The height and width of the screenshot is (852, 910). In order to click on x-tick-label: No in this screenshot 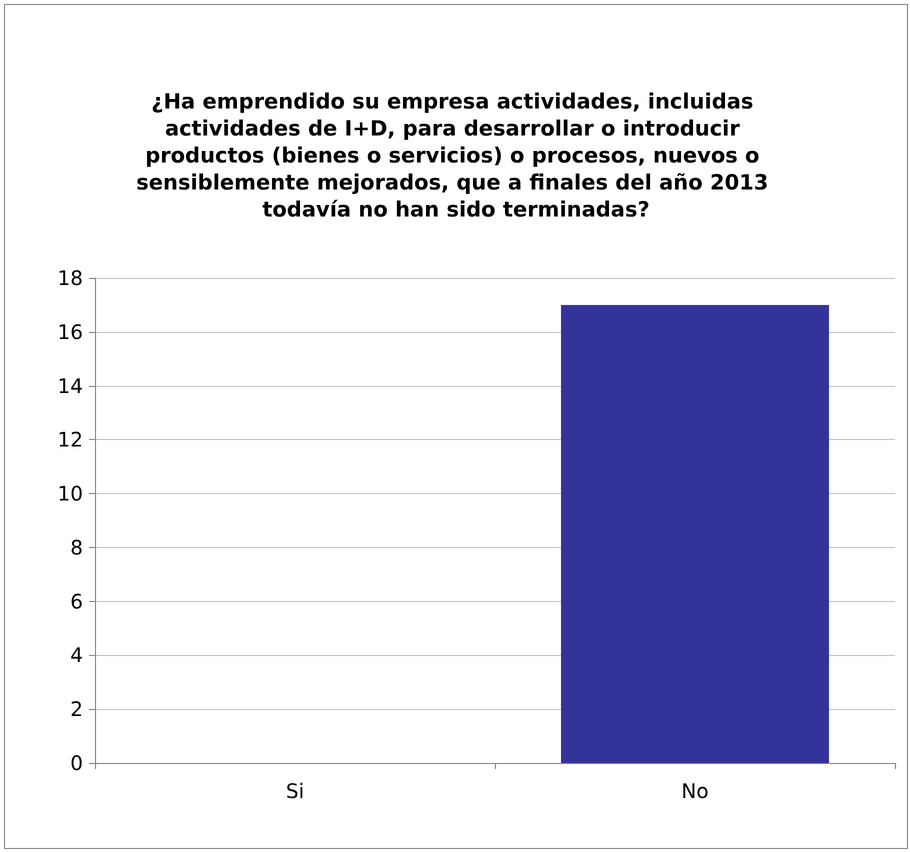, I will do `click(695, 791)`.